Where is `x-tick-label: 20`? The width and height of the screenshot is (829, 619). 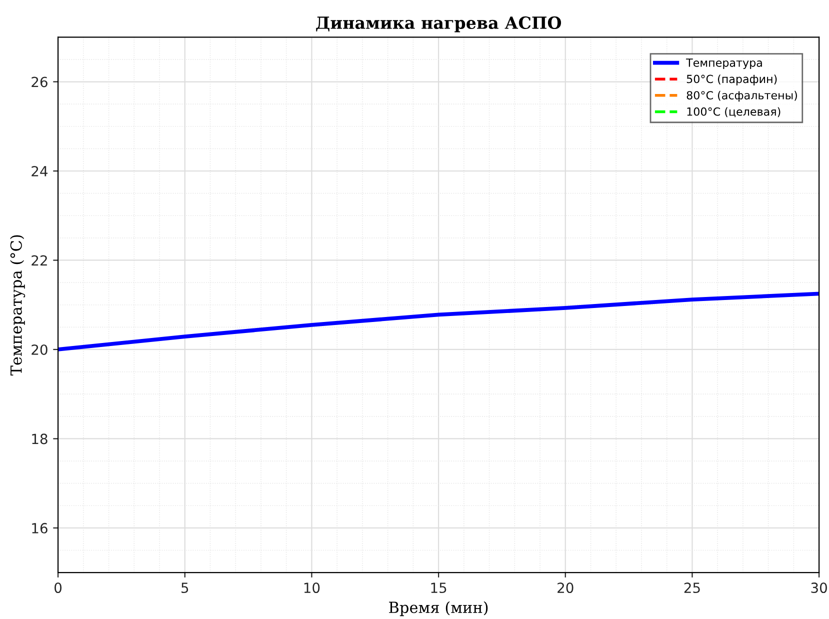 x-tick-label: 20 is located at coordinates (566, 588).